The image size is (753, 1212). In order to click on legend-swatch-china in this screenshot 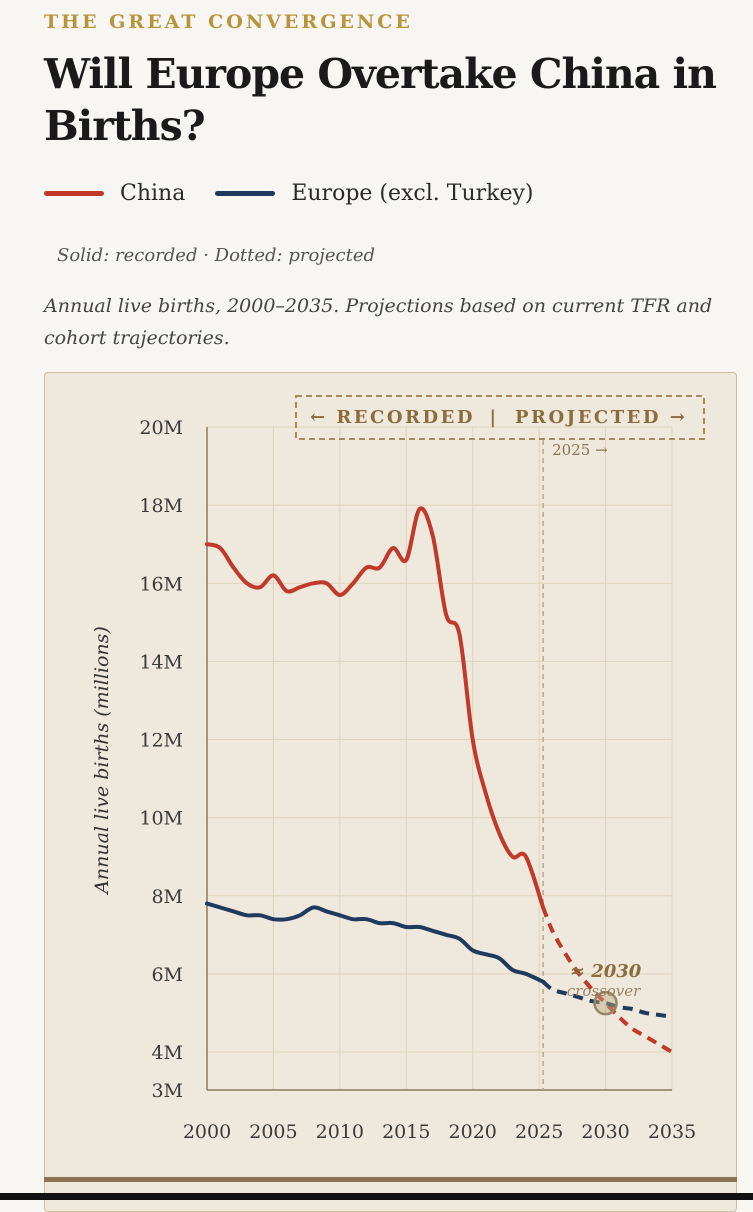, I will do `click(74, 193)`.